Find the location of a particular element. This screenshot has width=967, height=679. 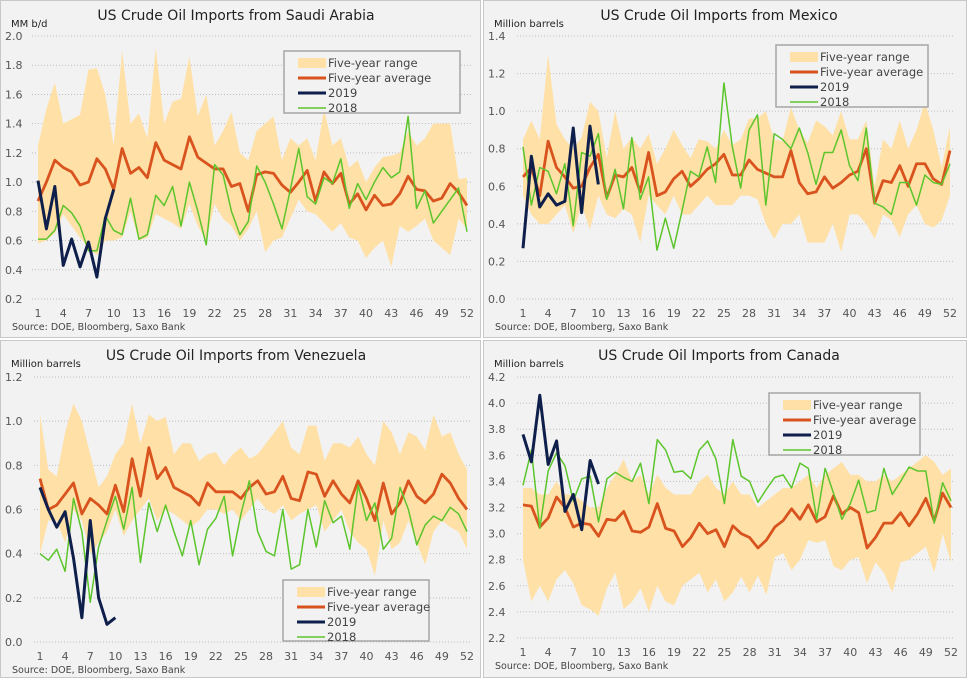

y-tick-label: 0.2 is located at coordinates (14, 299).